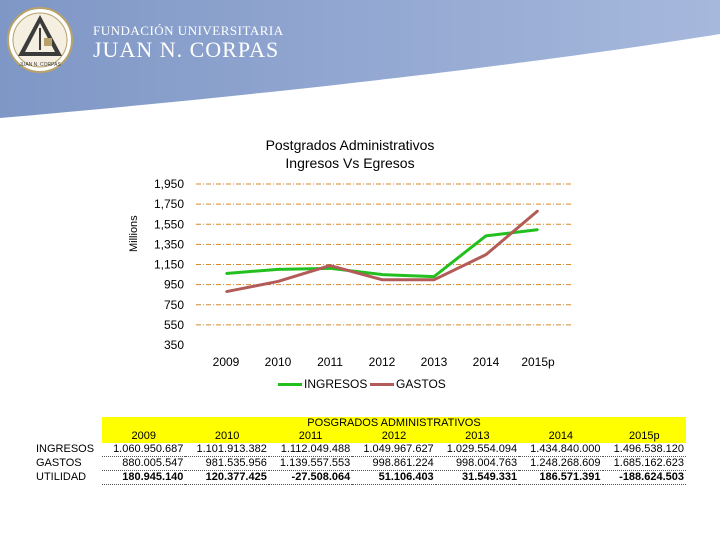 Image resolution: width=720 pixels, height=540 pixels. Describe the element at coordinates (188, 30) in the screenshot. I see `brand-subtitle: FUNDACIÓN UNIVERSITARIA` at that location.